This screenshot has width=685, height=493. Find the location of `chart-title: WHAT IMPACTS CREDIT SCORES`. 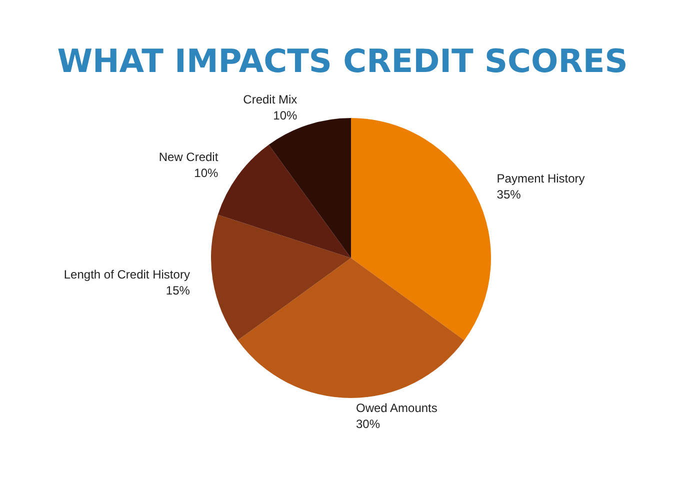

chart-title: WHAT IMPACTS CREDIT SCORES is located at coordinates (342, 61).